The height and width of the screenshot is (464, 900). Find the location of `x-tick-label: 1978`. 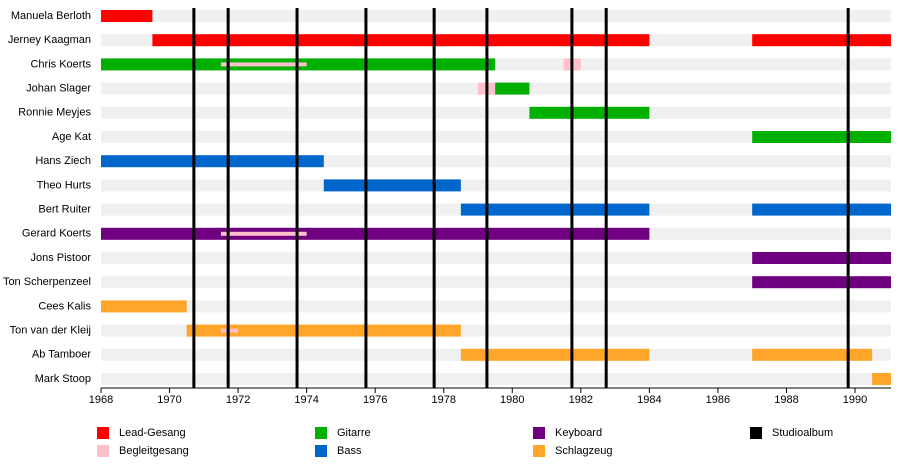

x-tick-label: 1978 is located at coordinates (443, 400).